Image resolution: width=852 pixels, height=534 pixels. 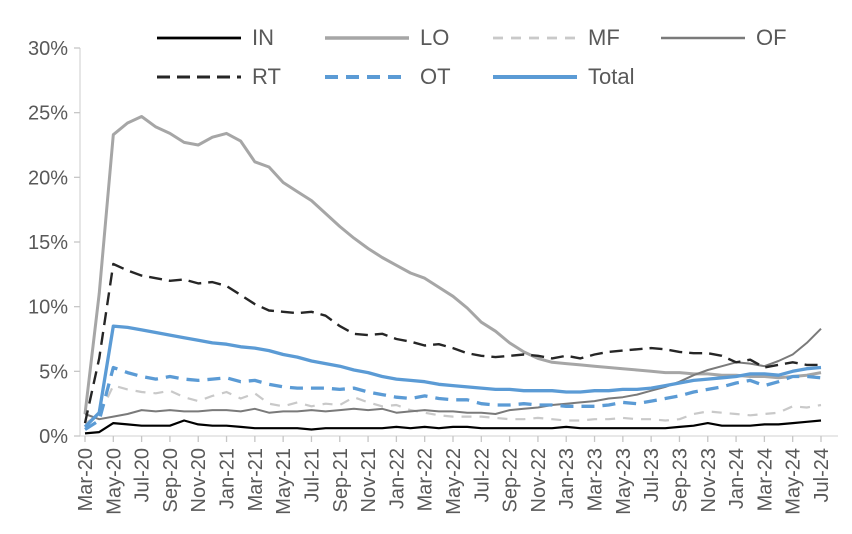 What do you see at coordinates (256, 479) in the screenshot?
I see `x-axis-tick-label: Mar-21` at bounding box center [256, 479].